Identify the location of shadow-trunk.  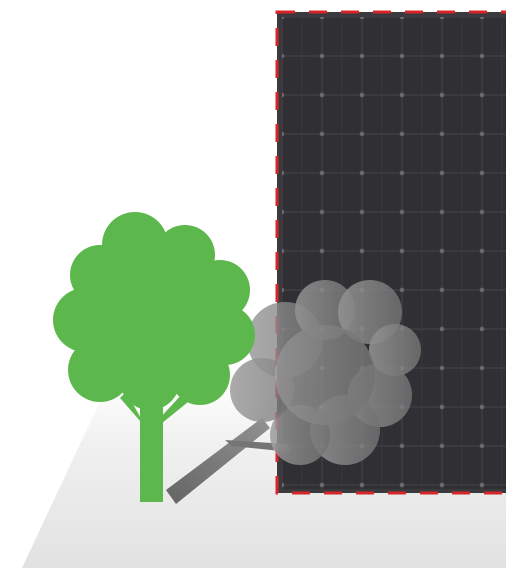
(218, 461).